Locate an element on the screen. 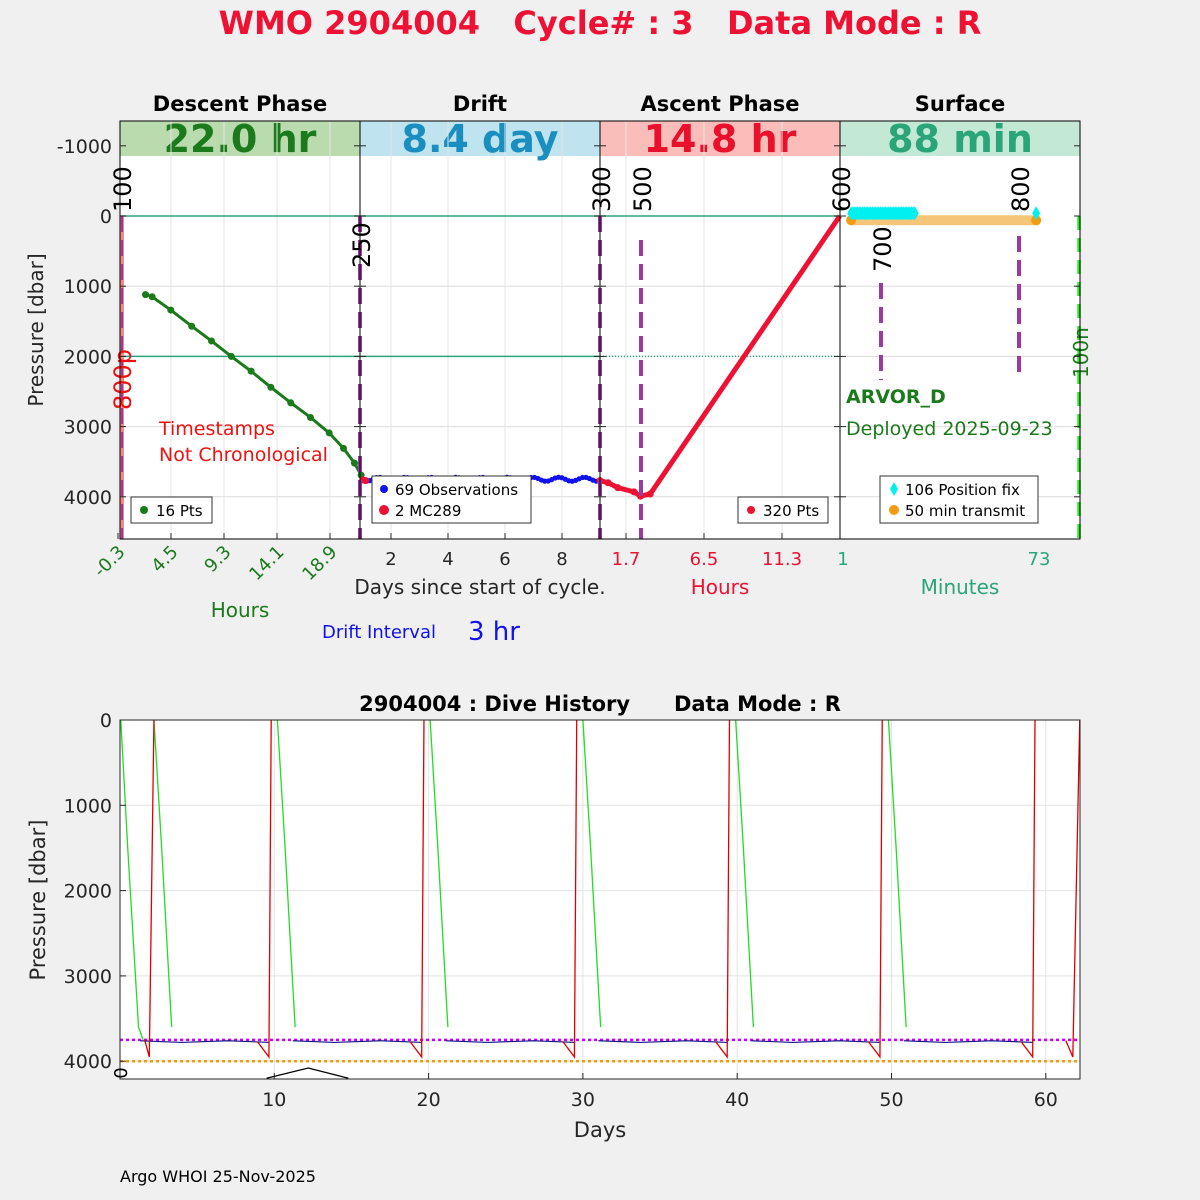 This screenshot has height=1200, width=1200. float-type: ARVOR_D is located at coordinates (896, 397).